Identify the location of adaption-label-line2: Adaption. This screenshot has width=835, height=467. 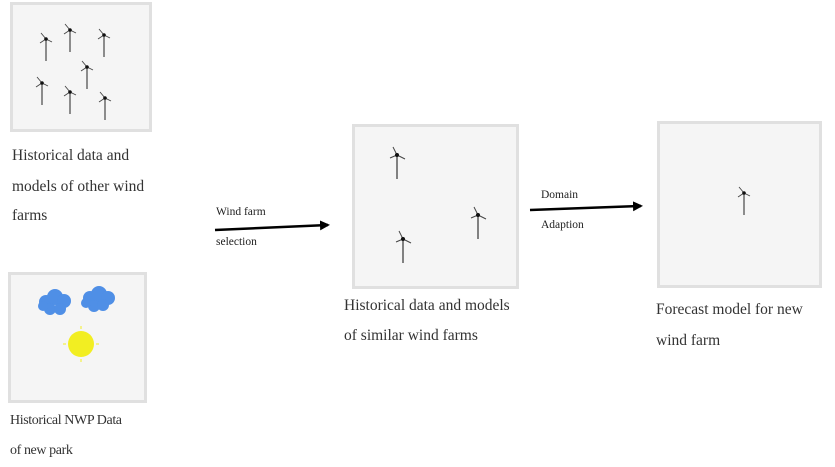
(562, 225).